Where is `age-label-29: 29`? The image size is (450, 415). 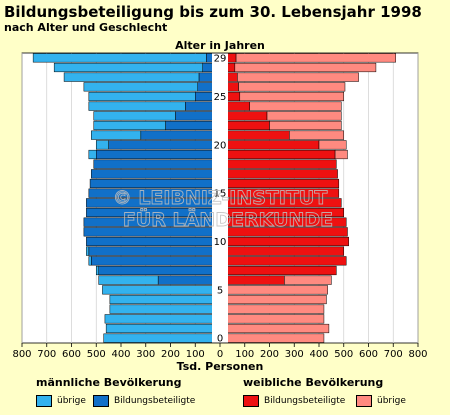 age-label-29: 29 is located at coordinates (220, 58).